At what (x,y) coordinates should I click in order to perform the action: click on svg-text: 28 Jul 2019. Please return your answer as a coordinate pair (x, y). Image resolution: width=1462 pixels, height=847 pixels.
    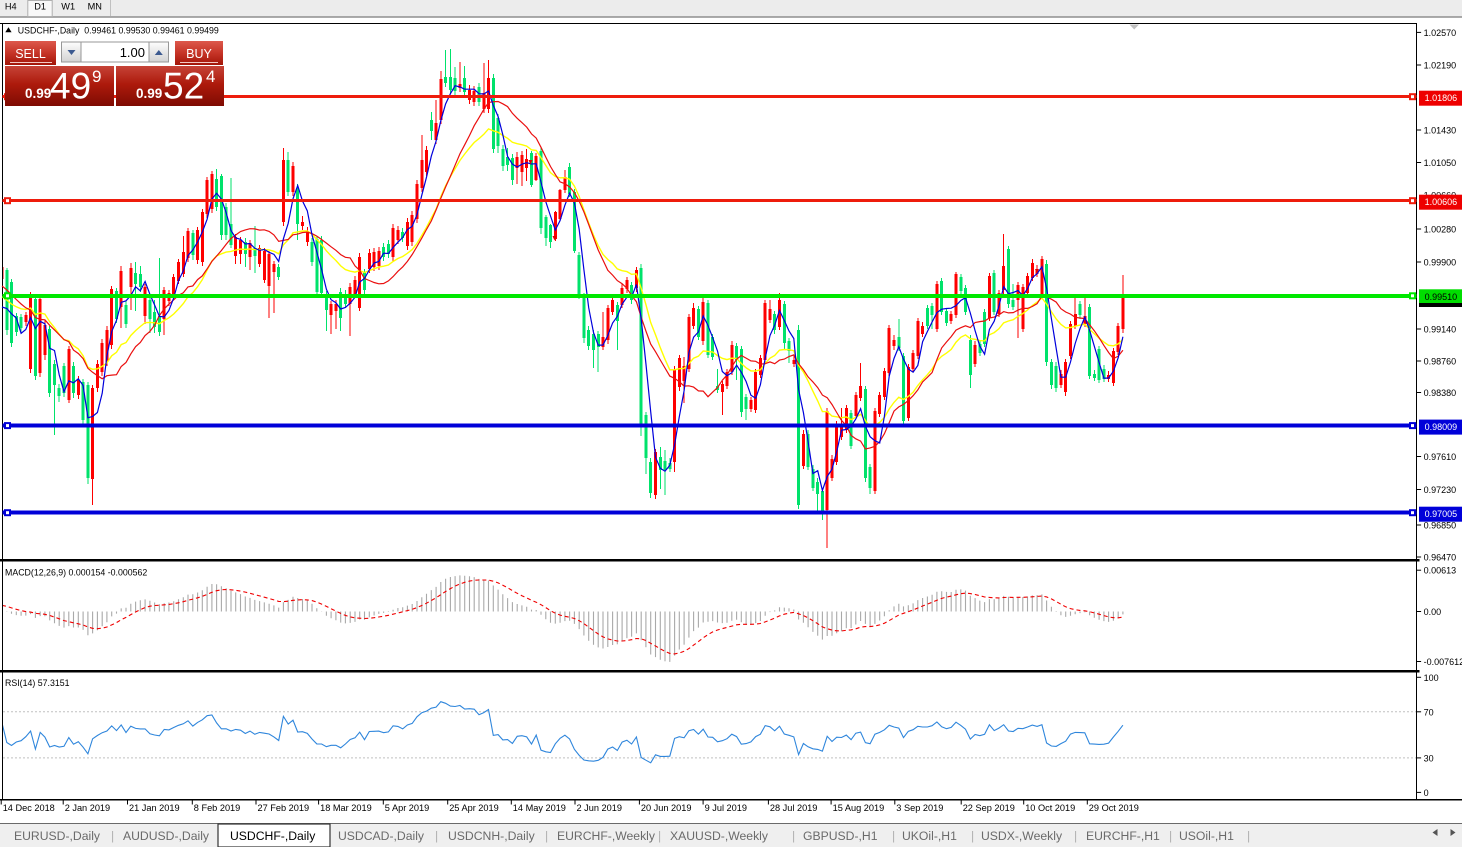
    Looking at the image, I should click on (794, 808).